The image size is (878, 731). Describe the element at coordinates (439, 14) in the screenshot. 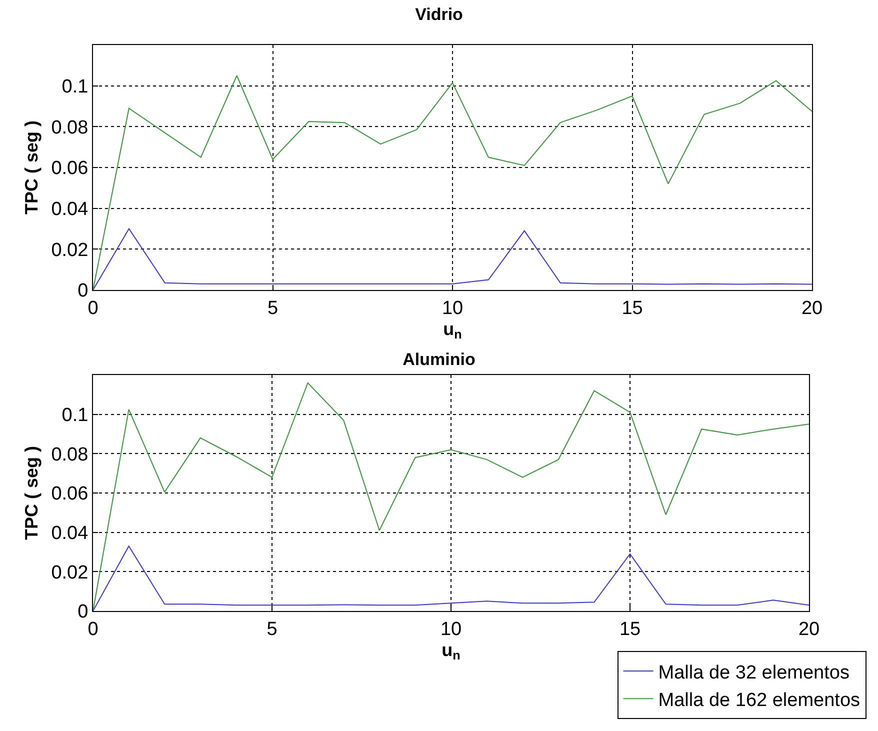

I see `chart-title: Vidrio` at that location.